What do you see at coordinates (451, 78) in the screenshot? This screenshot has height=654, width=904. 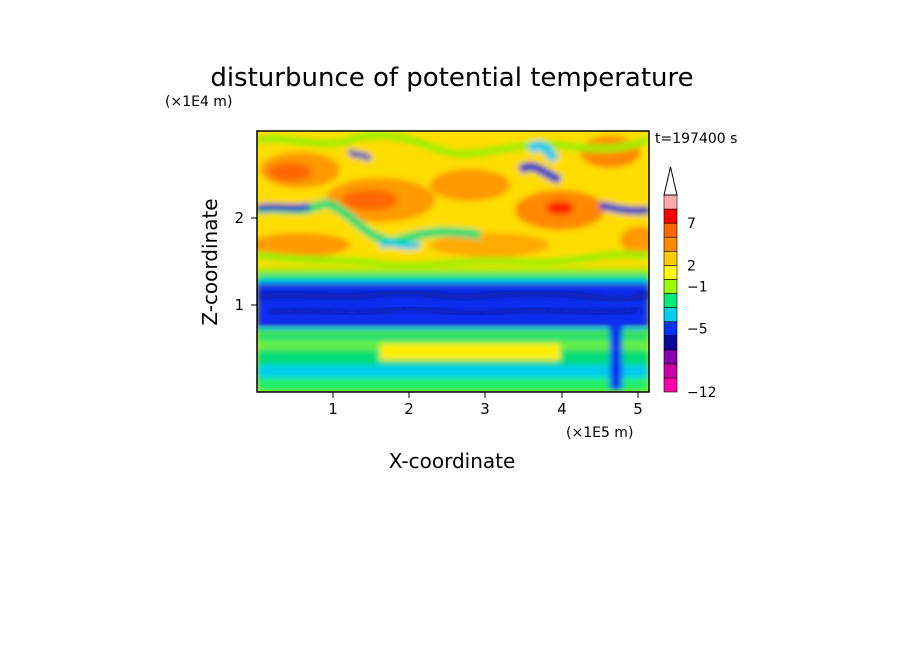 I see `chart-title: disturbunce of potential temperature` at bounding box center [451, 78].